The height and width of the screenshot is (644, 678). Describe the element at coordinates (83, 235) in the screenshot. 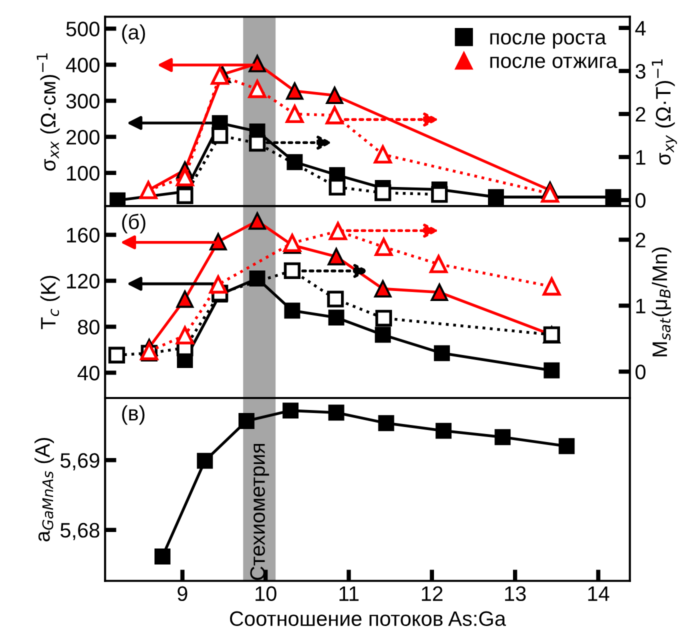

I see `y-tick-label: 160` at that location.